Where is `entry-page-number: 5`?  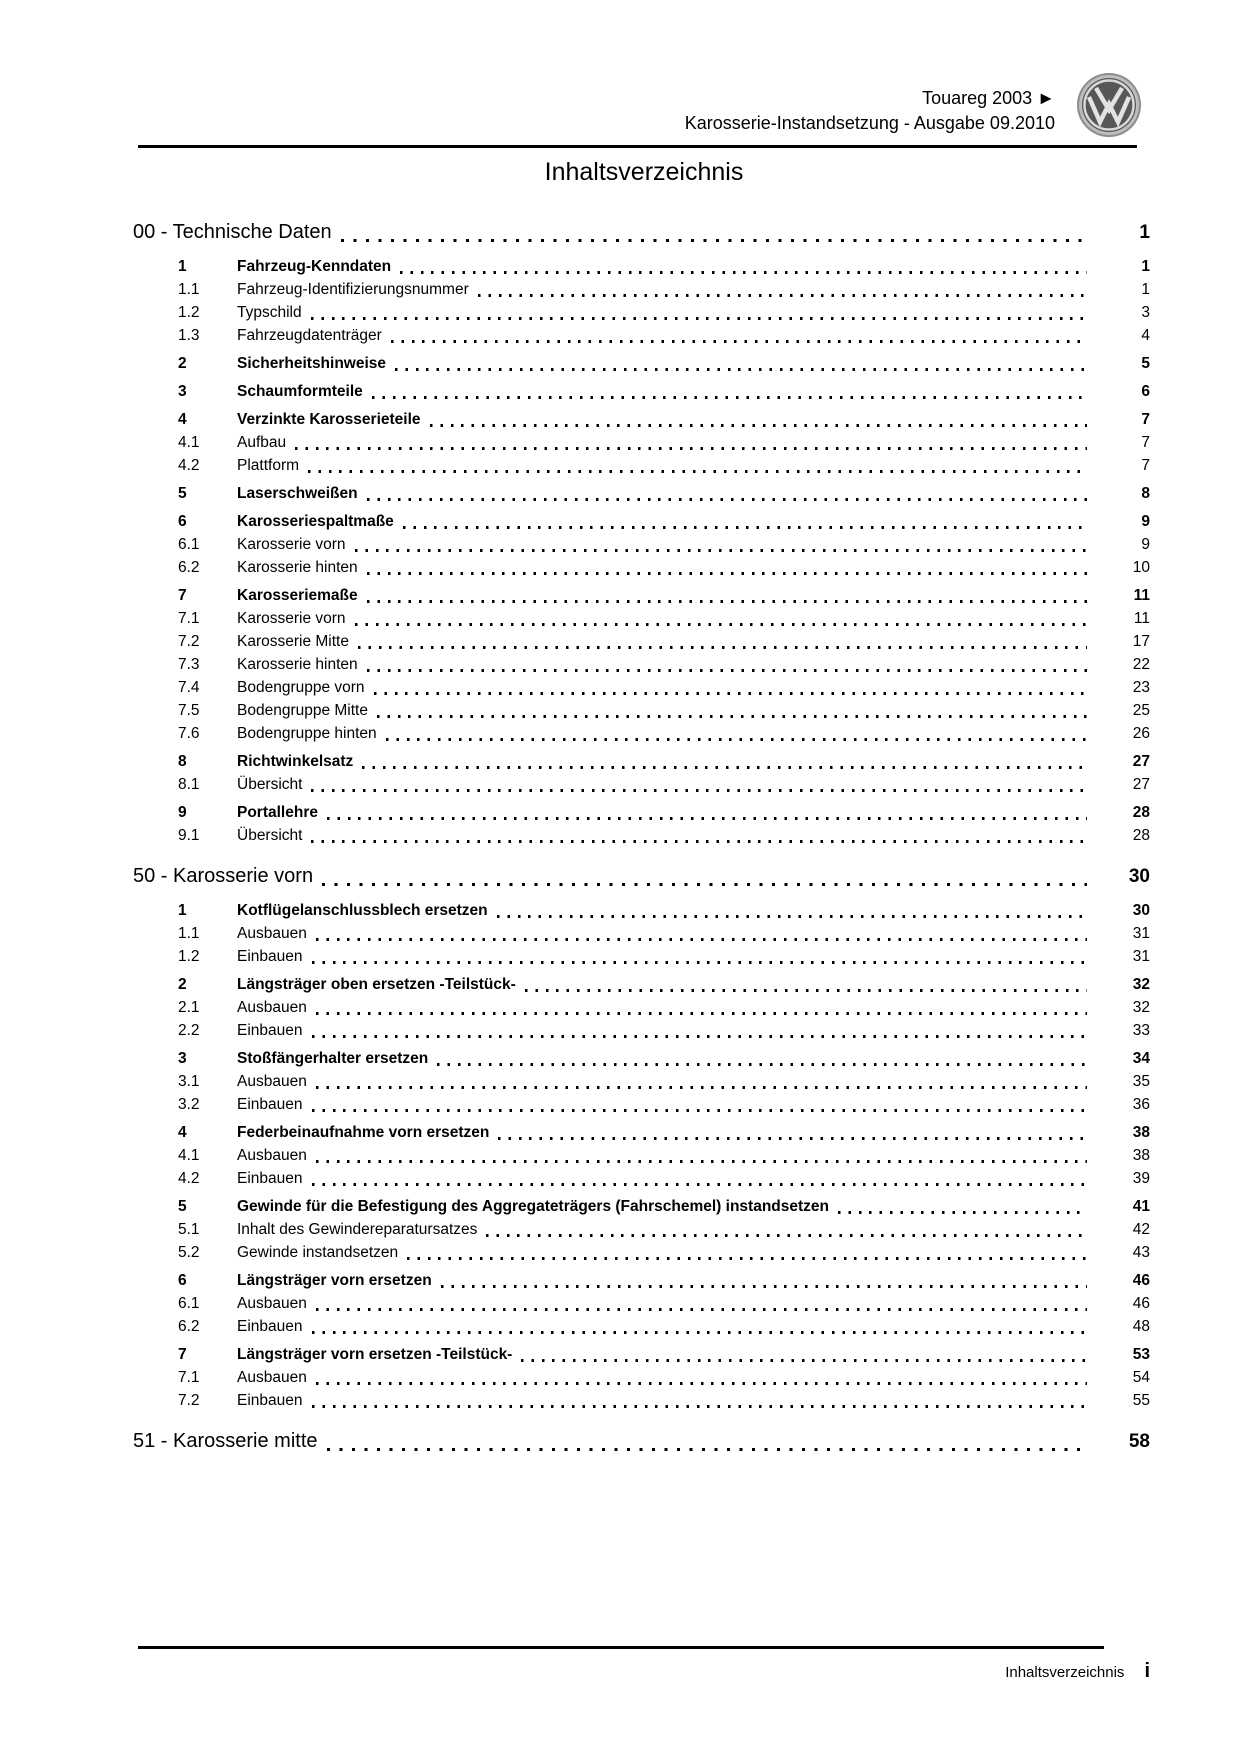
entry-page-number: 5 is located at coordinates (1145, 363).